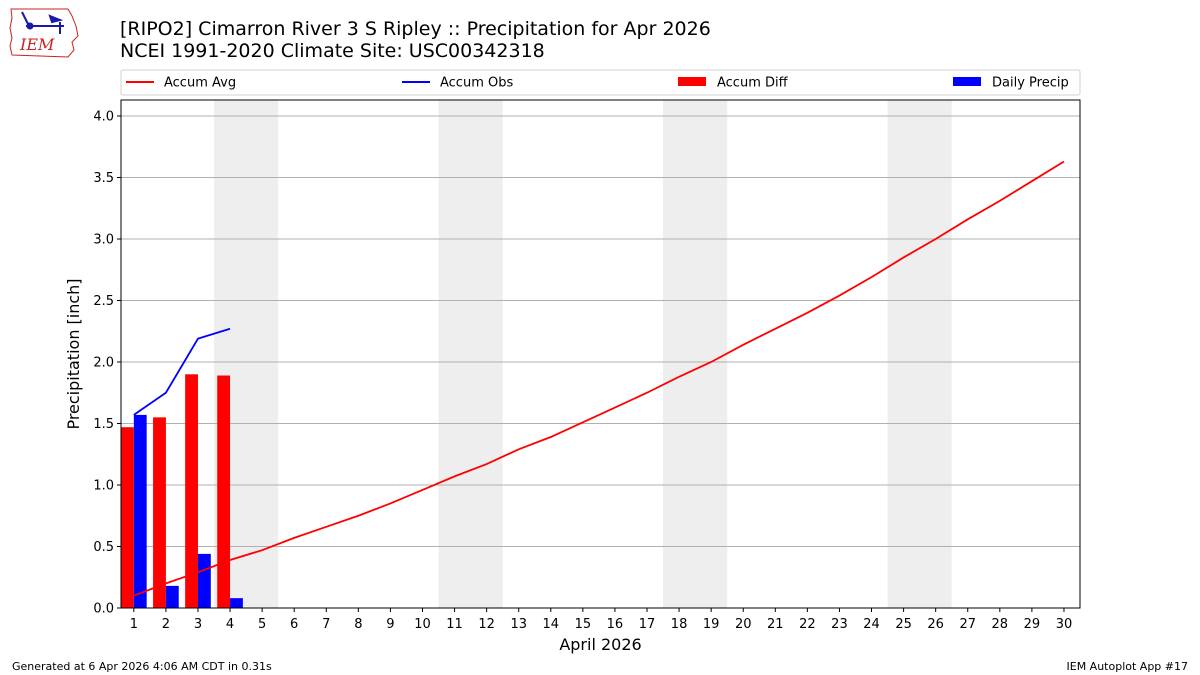 This screenshot has width=1200, height=675. Describe the element at coordinates (1000, 624) in the screenshot. I see `x-tick-label: 28` at that location.